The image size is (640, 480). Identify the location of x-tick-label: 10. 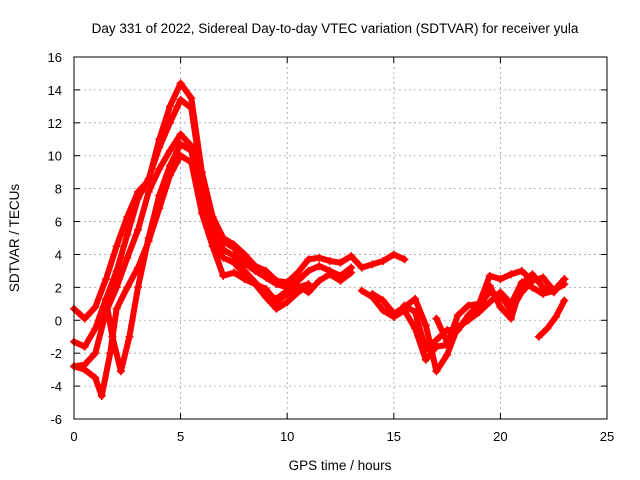
(287, 436).